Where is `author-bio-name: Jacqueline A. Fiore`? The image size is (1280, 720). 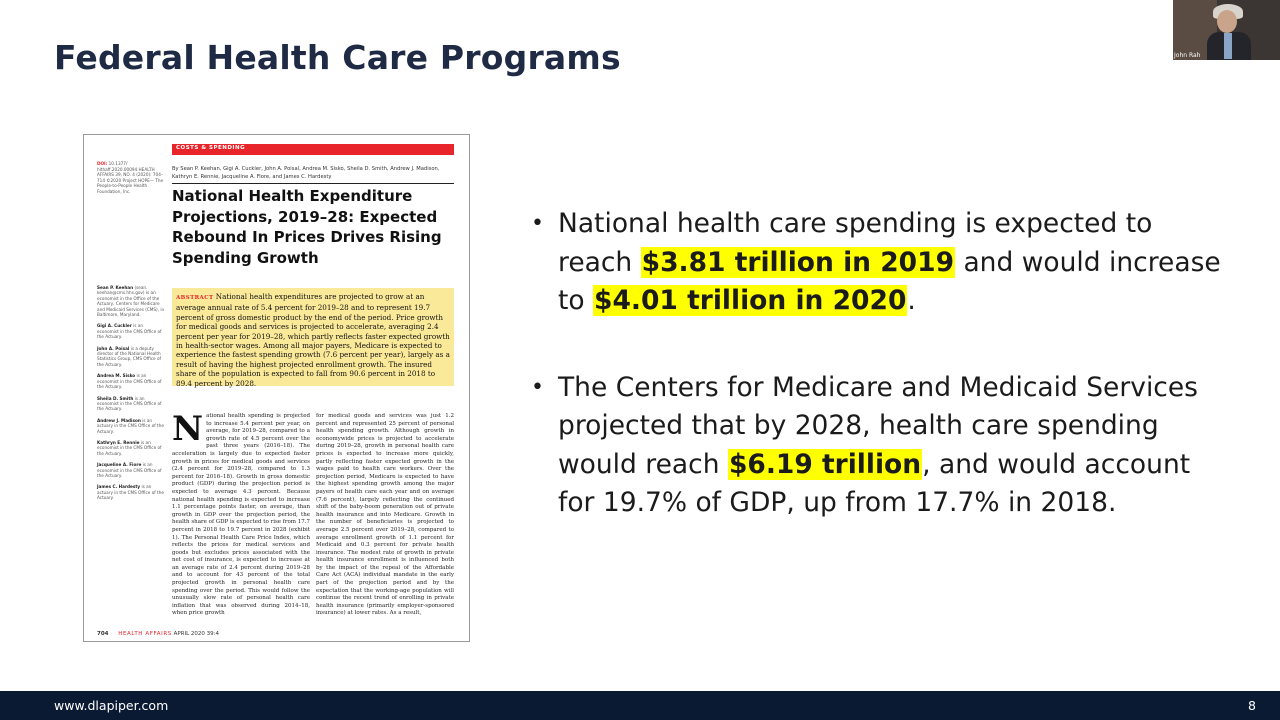 author-bio-name: Jacqueline A. Fiore is located at coordinates (119, 465).